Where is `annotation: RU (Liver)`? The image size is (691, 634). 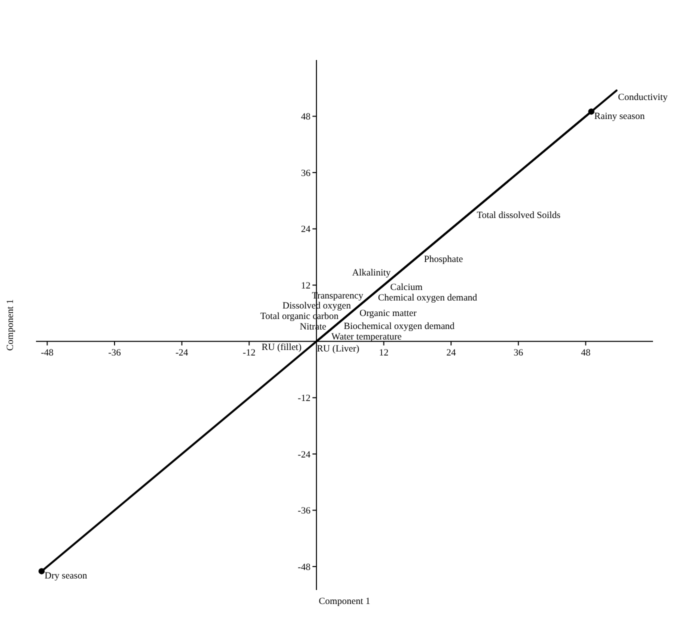
annotation: RU (Liver) is located at coordinates (338, 349).